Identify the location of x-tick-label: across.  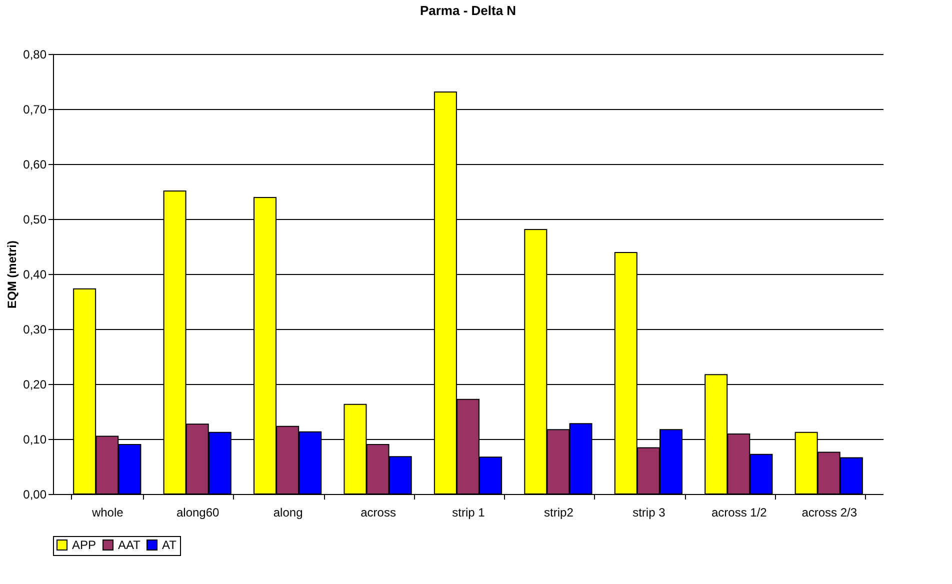
(378, 513).